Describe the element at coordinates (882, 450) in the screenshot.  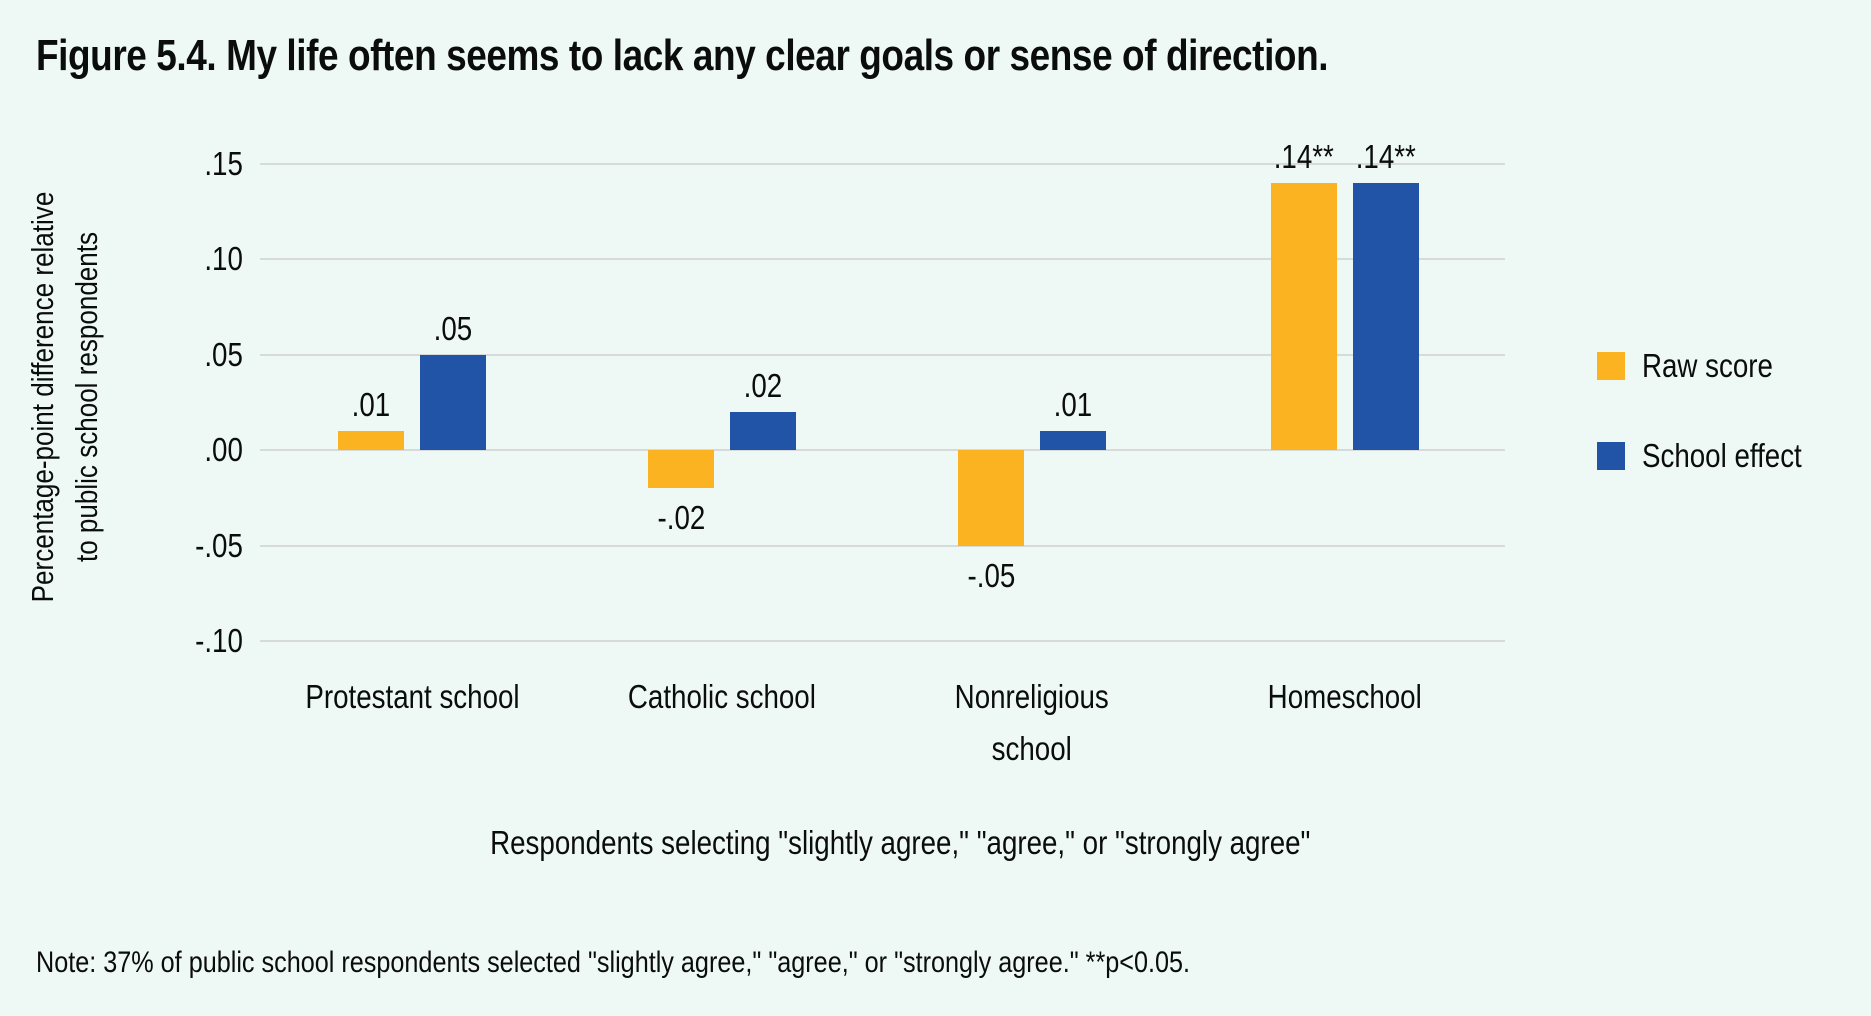
I see `gridline-.00` at that location.